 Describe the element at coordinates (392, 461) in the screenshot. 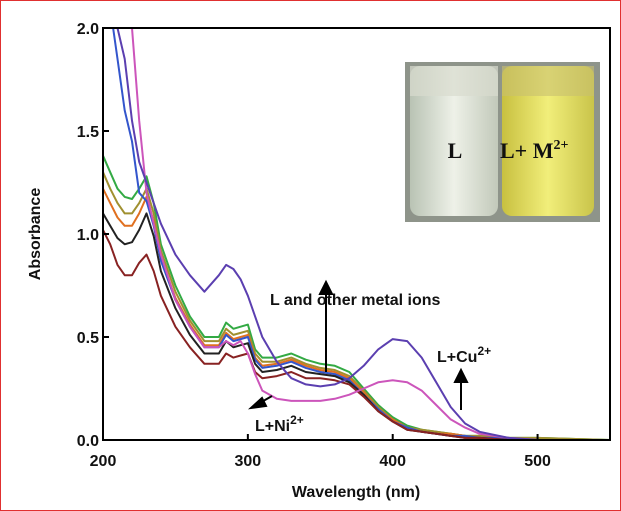

I see `x-tick-label: 400` at that location.